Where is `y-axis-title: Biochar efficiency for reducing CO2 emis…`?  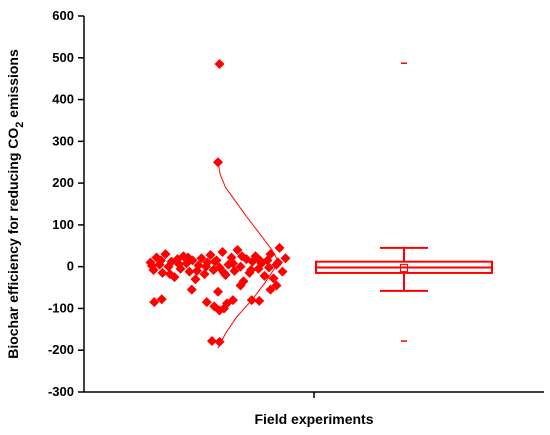 y-axis-title: Biochar efficiency for reducing CO2 emis… is located at coordinates (15, 204).